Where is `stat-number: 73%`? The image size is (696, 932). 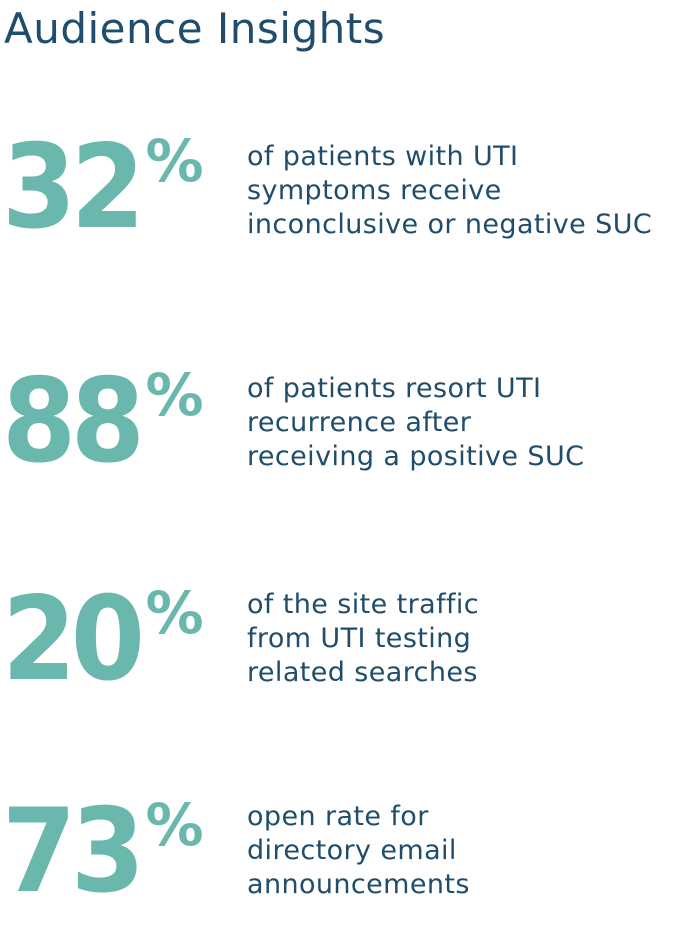 stat-number: 73% is located at coordinates (103, 852).